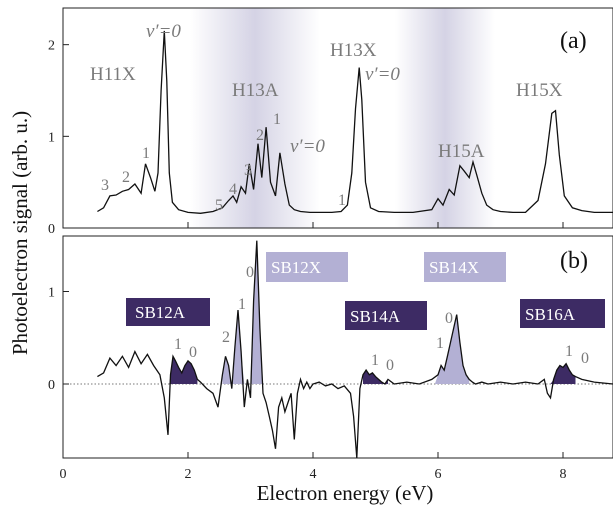 Image resolution: width=613 pixels, height=506 pixels. I want to click on label-sb16a-0: 0, so click(585, 358).